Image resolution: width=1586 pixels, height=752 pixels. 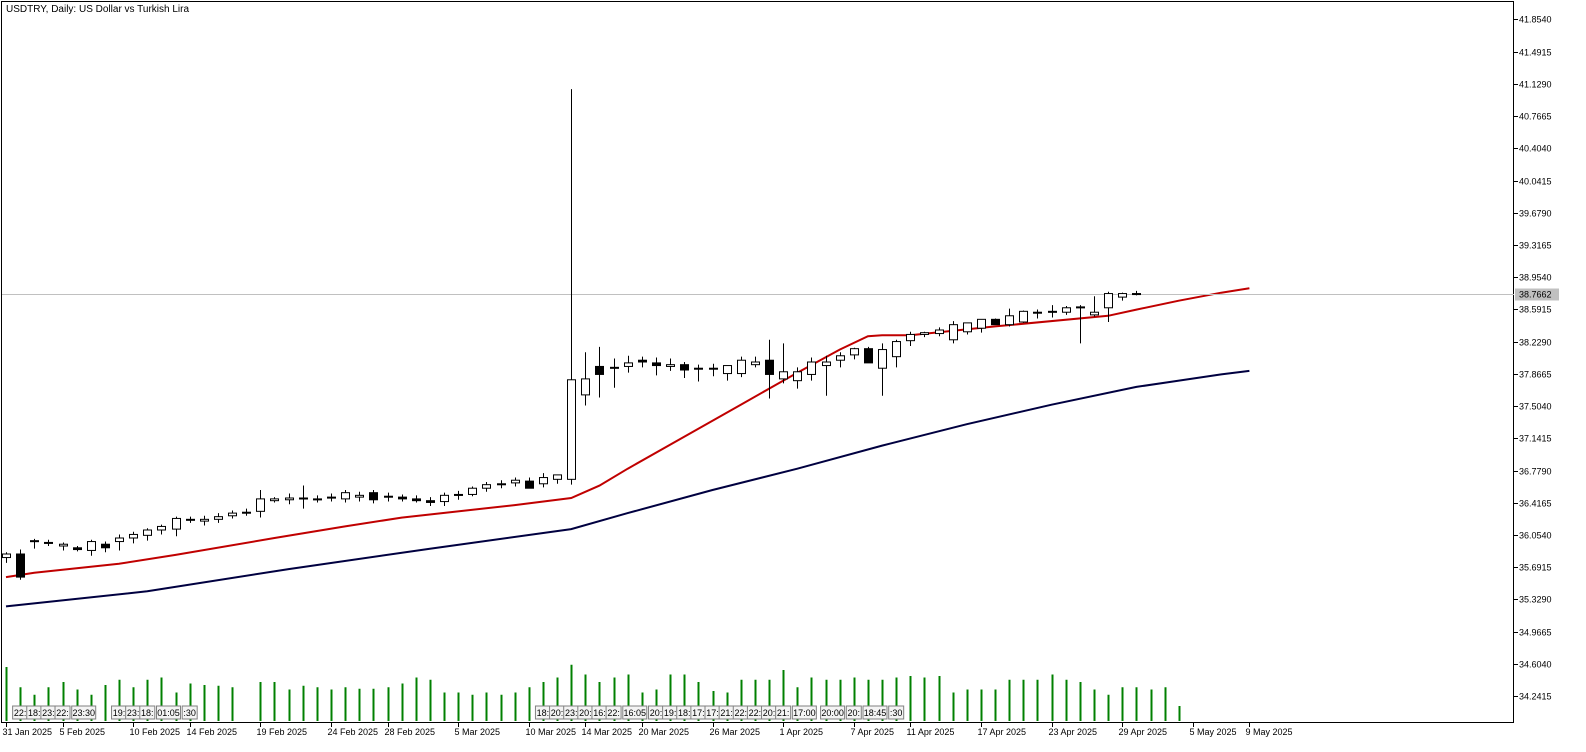 What do you see at coordinates (1073, 732) in the screenshot?
I see `time-tick-label: 23 Apr 2025` at bounding box center [1073, 732].